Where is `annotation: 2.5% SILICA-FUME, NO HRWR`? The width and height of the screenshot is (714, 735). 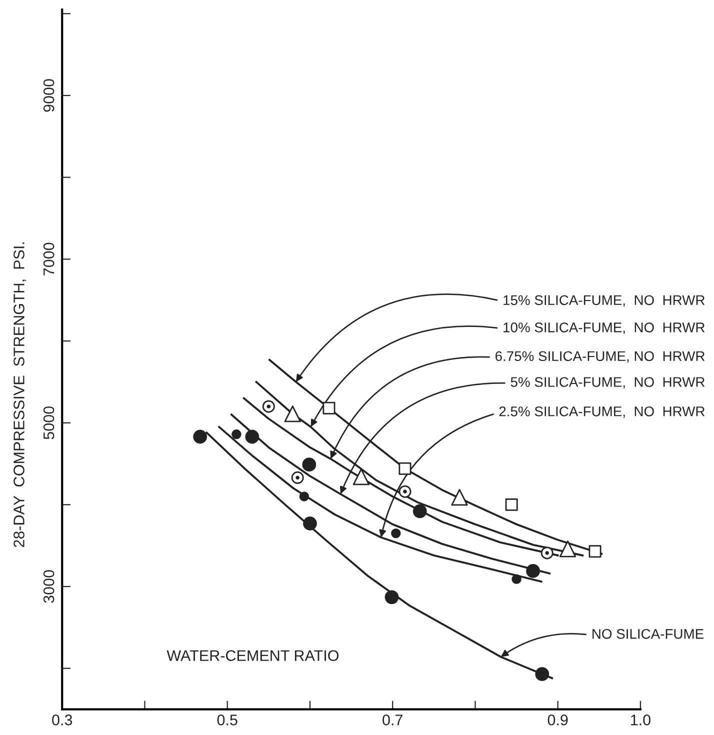 annotation: 2.5% SILICA-FUME, NO HRWR is located at coordinates (602, 412).